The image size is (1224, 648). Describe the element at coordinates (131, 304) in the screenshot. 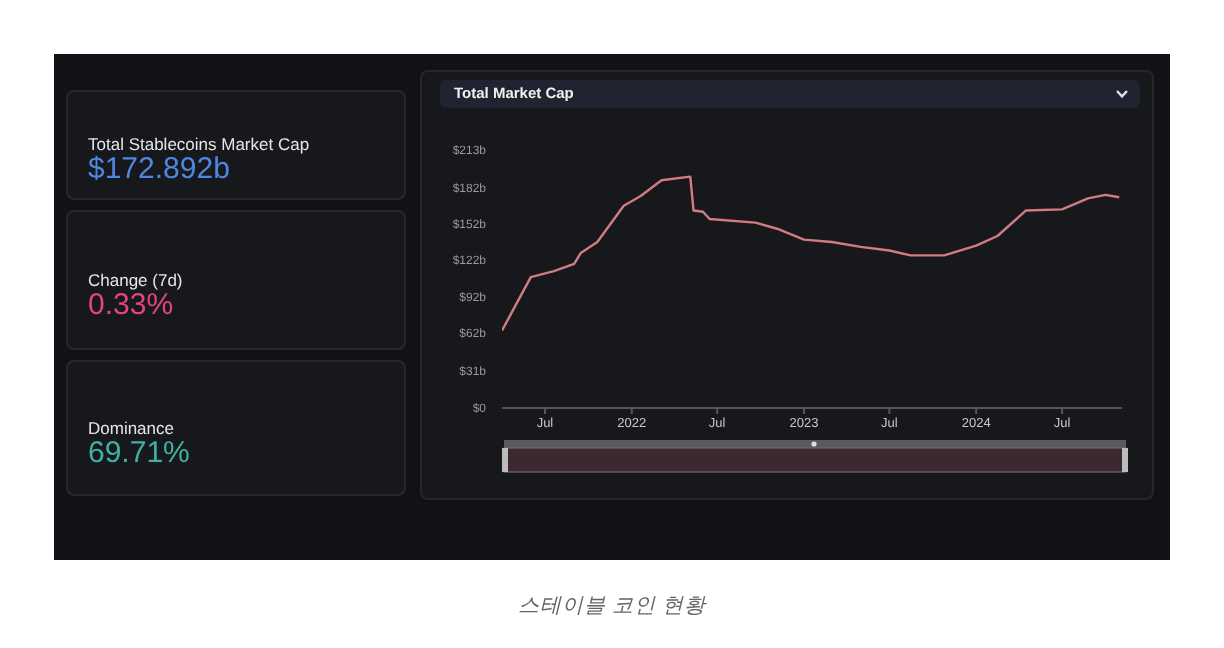

I see `text: 0.33%` at that location.